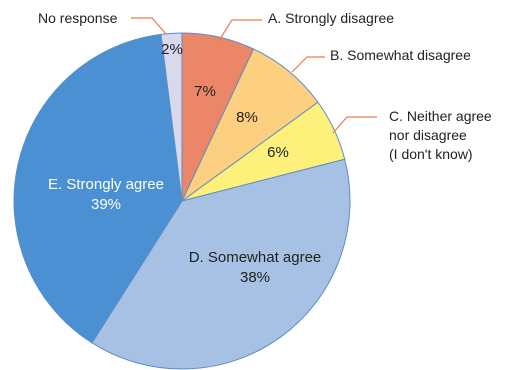 The image size is (505, 370). Describe the element at coordinates (149, 26) in the screenshot. I see `leader-line-no-response` at that location.